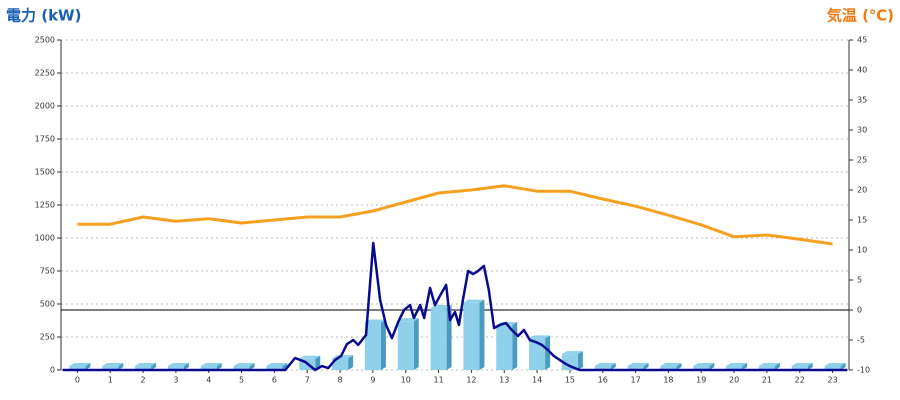 This screenshot has width=900, height=400. Describe the element at coordinates (860, 16) in the screenshot. I see `right-axis-title: 気温 (℃)` at that location.